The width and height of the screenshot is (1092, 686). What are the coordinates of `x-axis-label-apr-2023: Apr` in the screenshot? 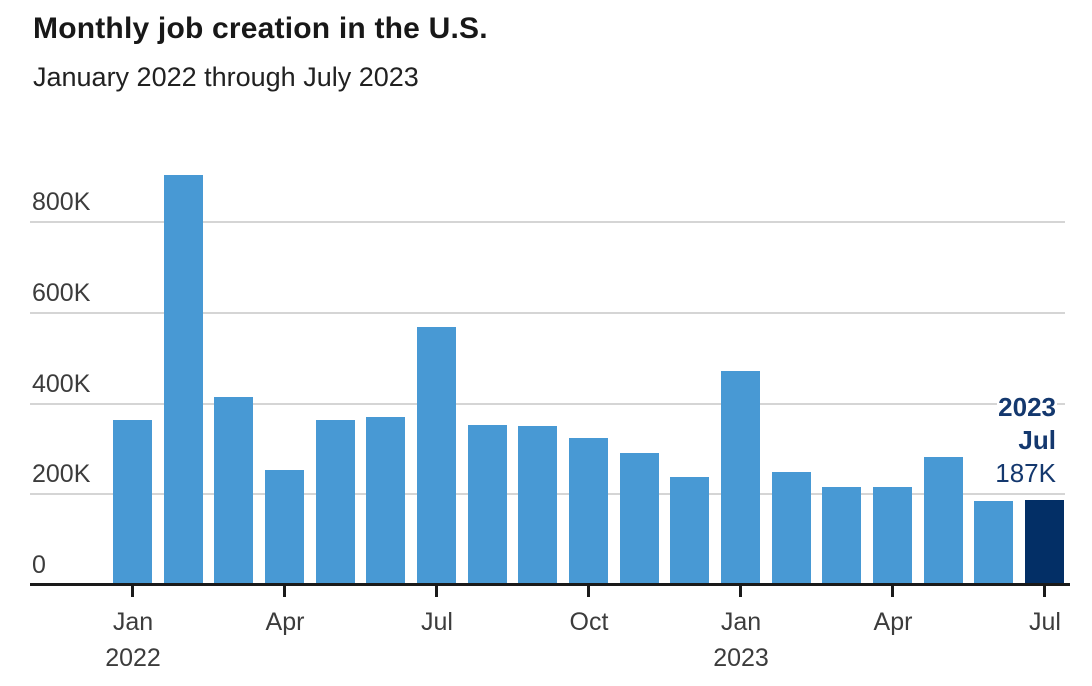 It's located at (893, 622).